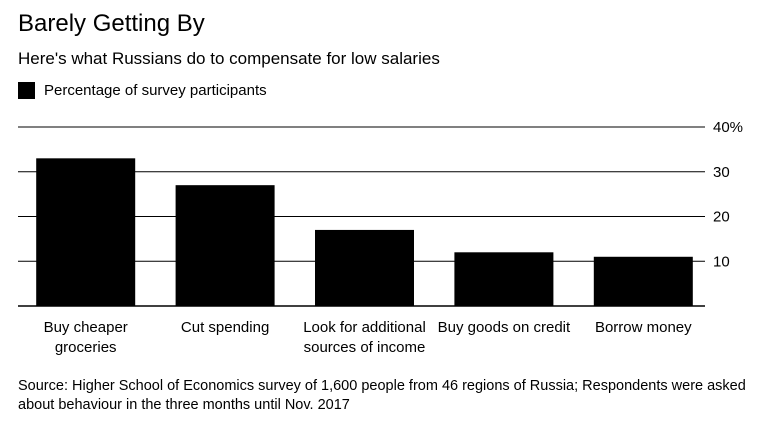 This screenshot has width=768, height=421. Describe the element at coordinates (721, 217) in the screenshot. I see `y-tick-label: 20` at that location.